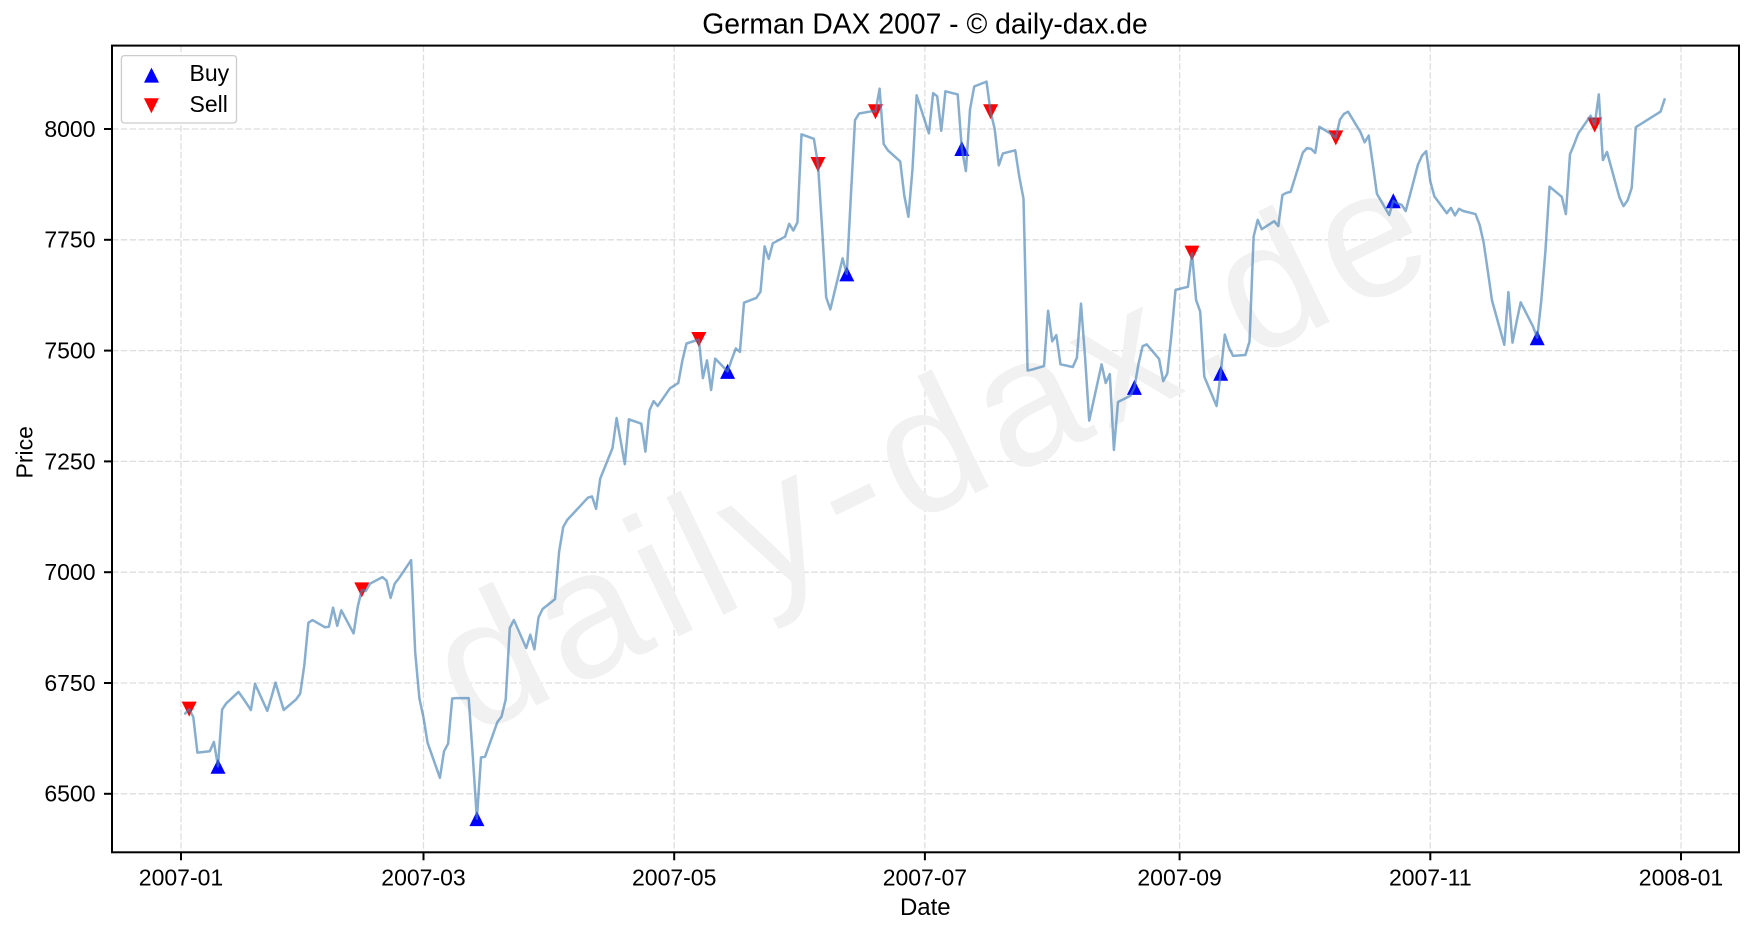  What do you see at coordinates (674, 878) in the screenshot?
I see `svg-text: 2007-05` at bounding box center [674, 878].